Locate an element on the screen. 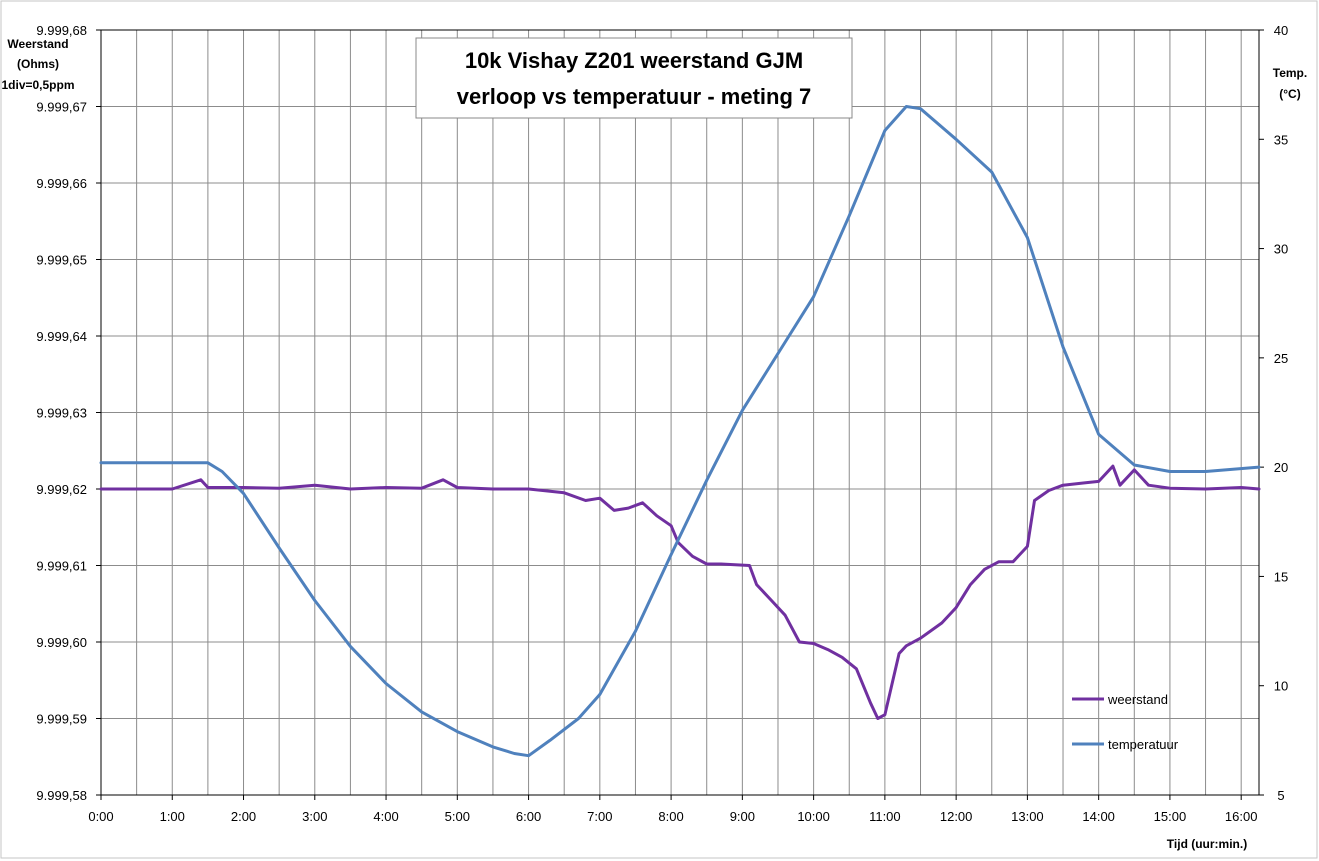 This screenshot has width=1319, height=861. x-tick-label: 1:00 is located at coordinates (172, 816).